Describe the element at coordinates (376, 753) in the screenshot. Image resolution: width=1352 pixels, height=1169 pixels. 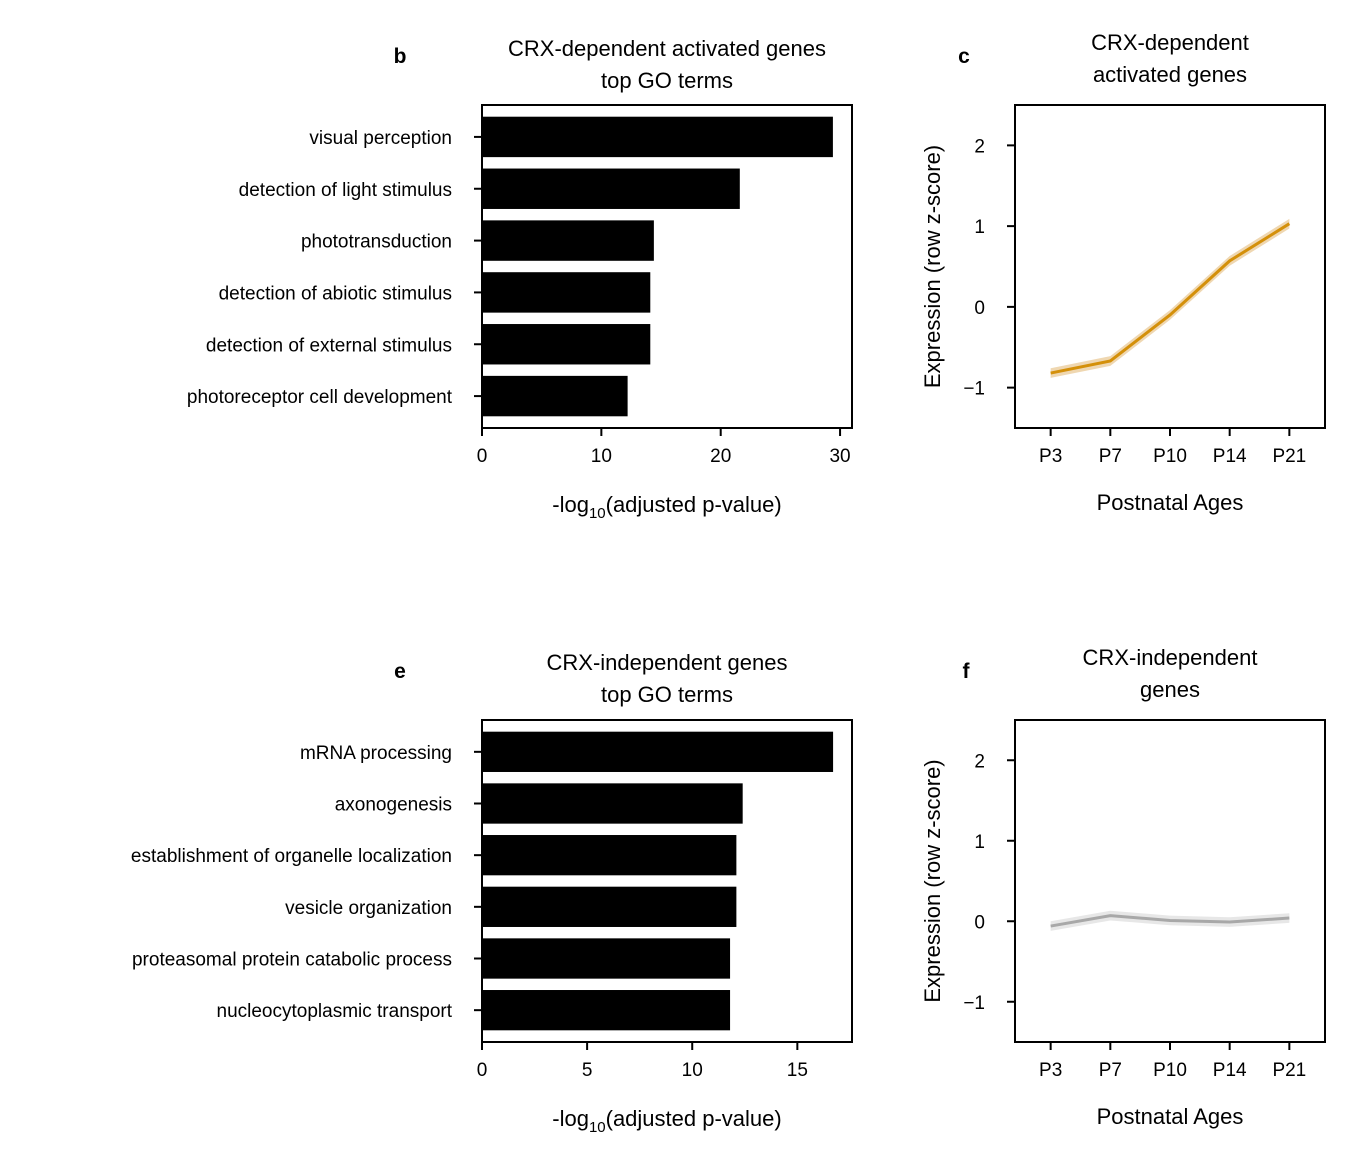
I see `category-label: mRNA processing` at that location.